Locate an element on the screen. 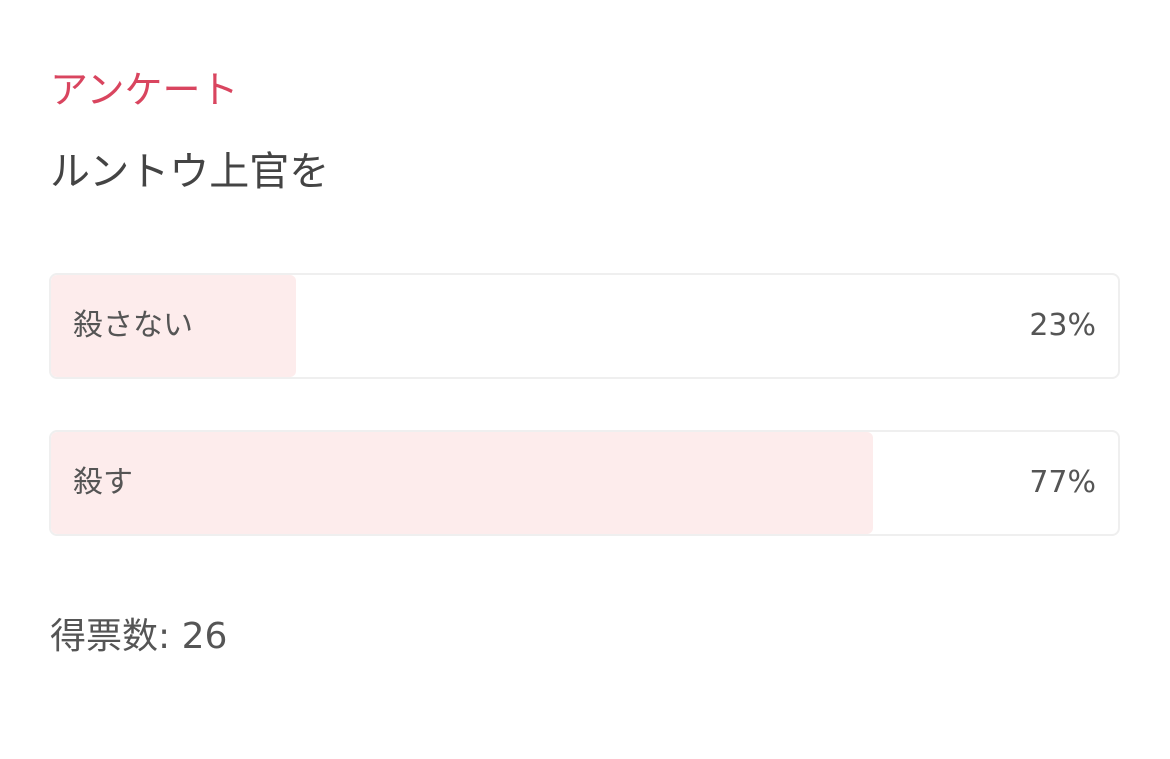  poll-question: ルントウ上官を is located at coordinates (190, 172).